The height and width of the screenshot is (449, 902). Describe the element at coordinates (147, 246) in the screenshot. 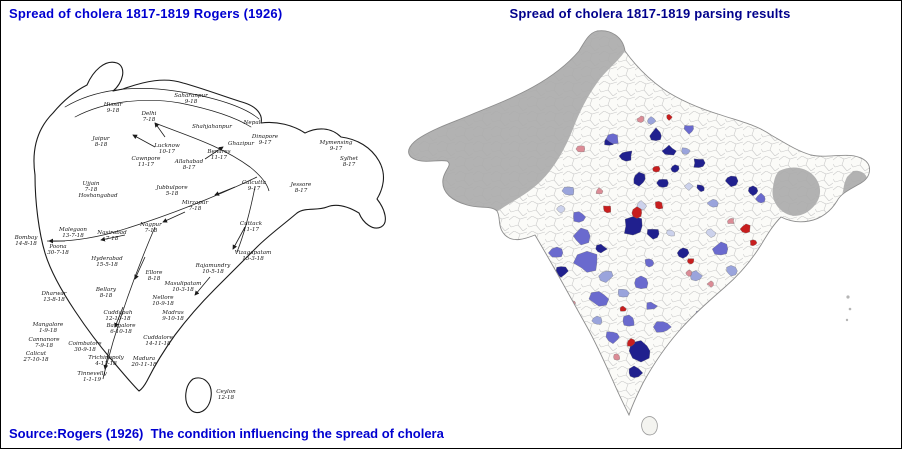

I see `spread-arrows` at that location.